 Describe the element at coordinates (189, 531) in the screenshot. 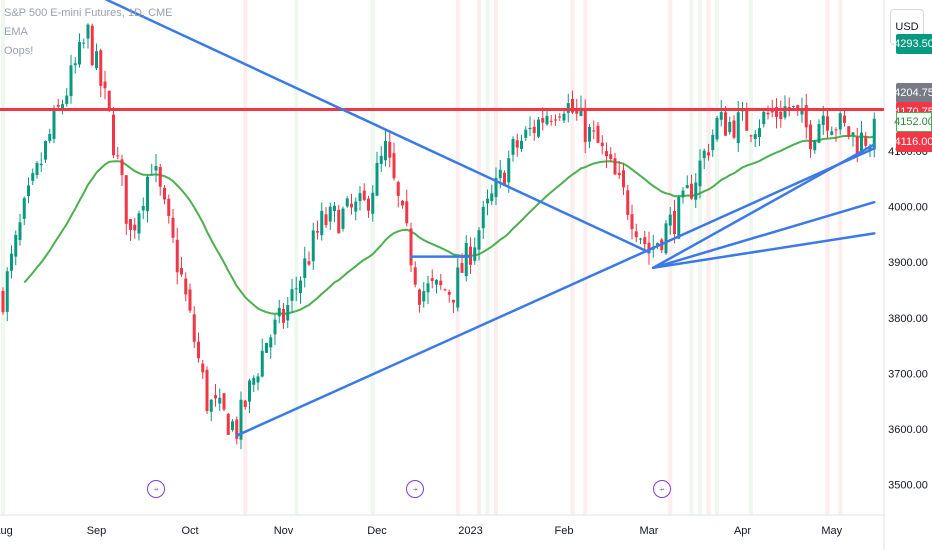

I see `time-tick-label: Oct` at that location.